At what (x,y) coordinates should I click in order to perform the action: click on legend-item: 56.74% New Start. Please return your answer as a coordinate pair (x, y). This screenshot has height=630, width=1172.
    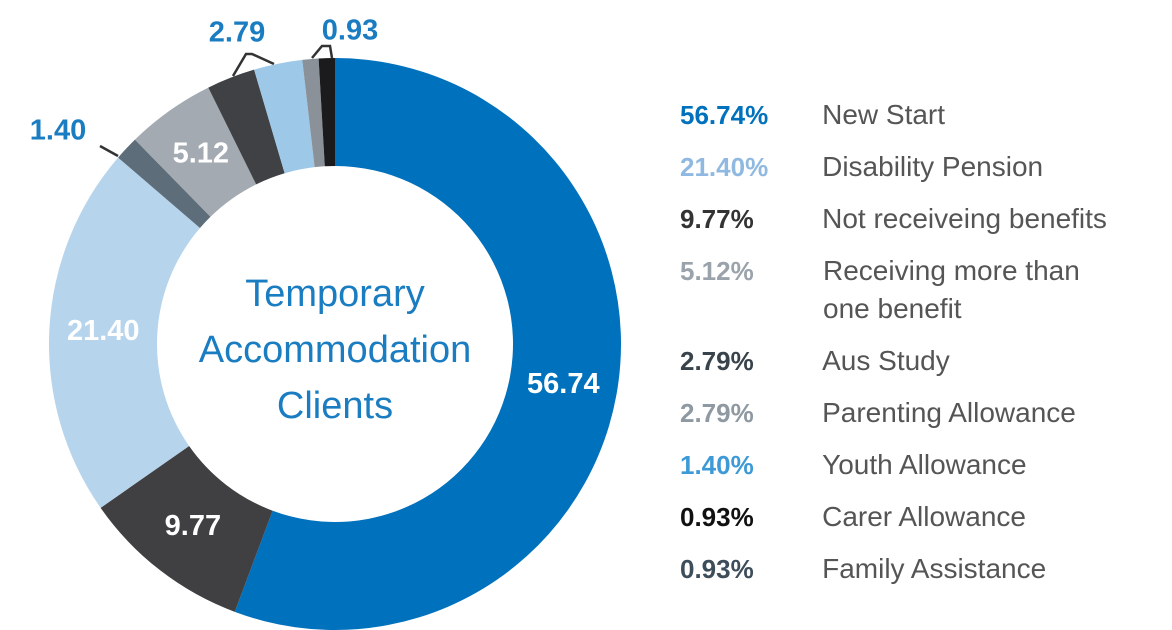
    Looking at the image, I should click on (920, 115).